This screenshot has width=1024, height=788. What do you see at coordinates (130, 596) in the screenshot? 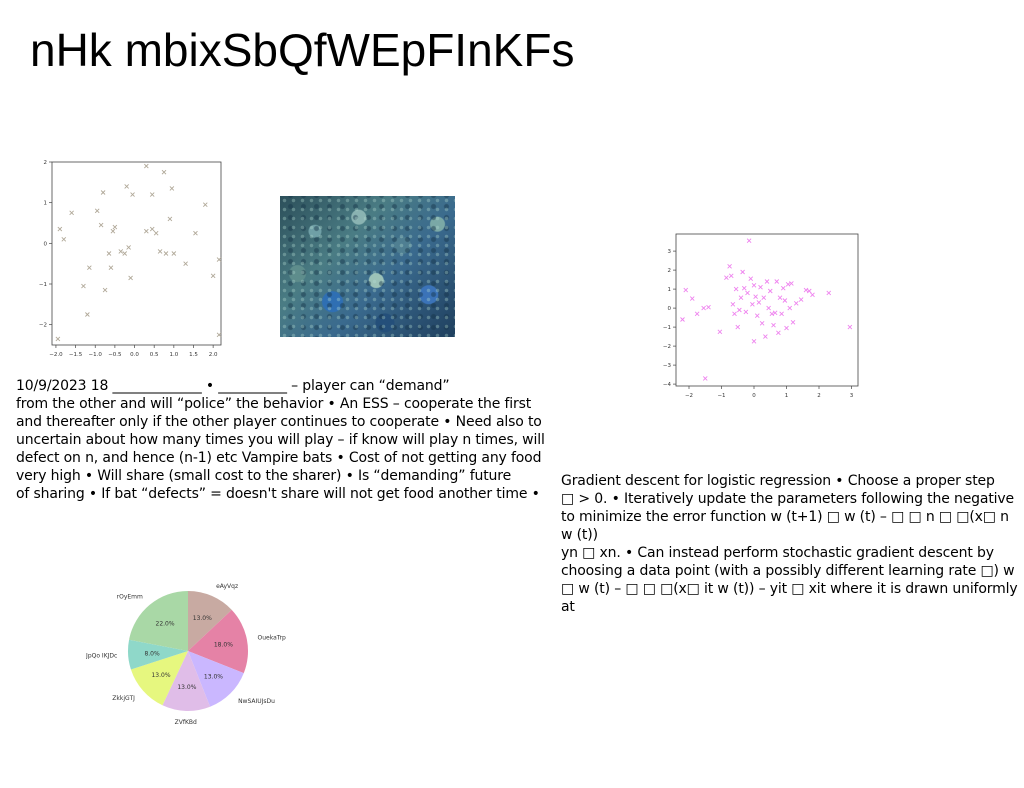
I see `pie-slice-label: rOyEmm` at bounding box center [130, 596].